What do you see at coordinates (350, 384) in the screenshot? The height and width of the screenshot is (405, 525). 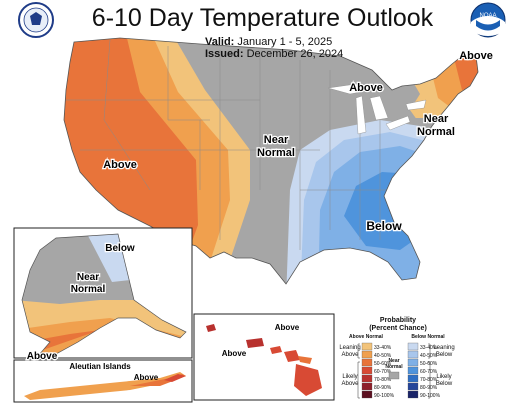 I see `legend-likely-above-2: Above` at bounding box center [350, 384].